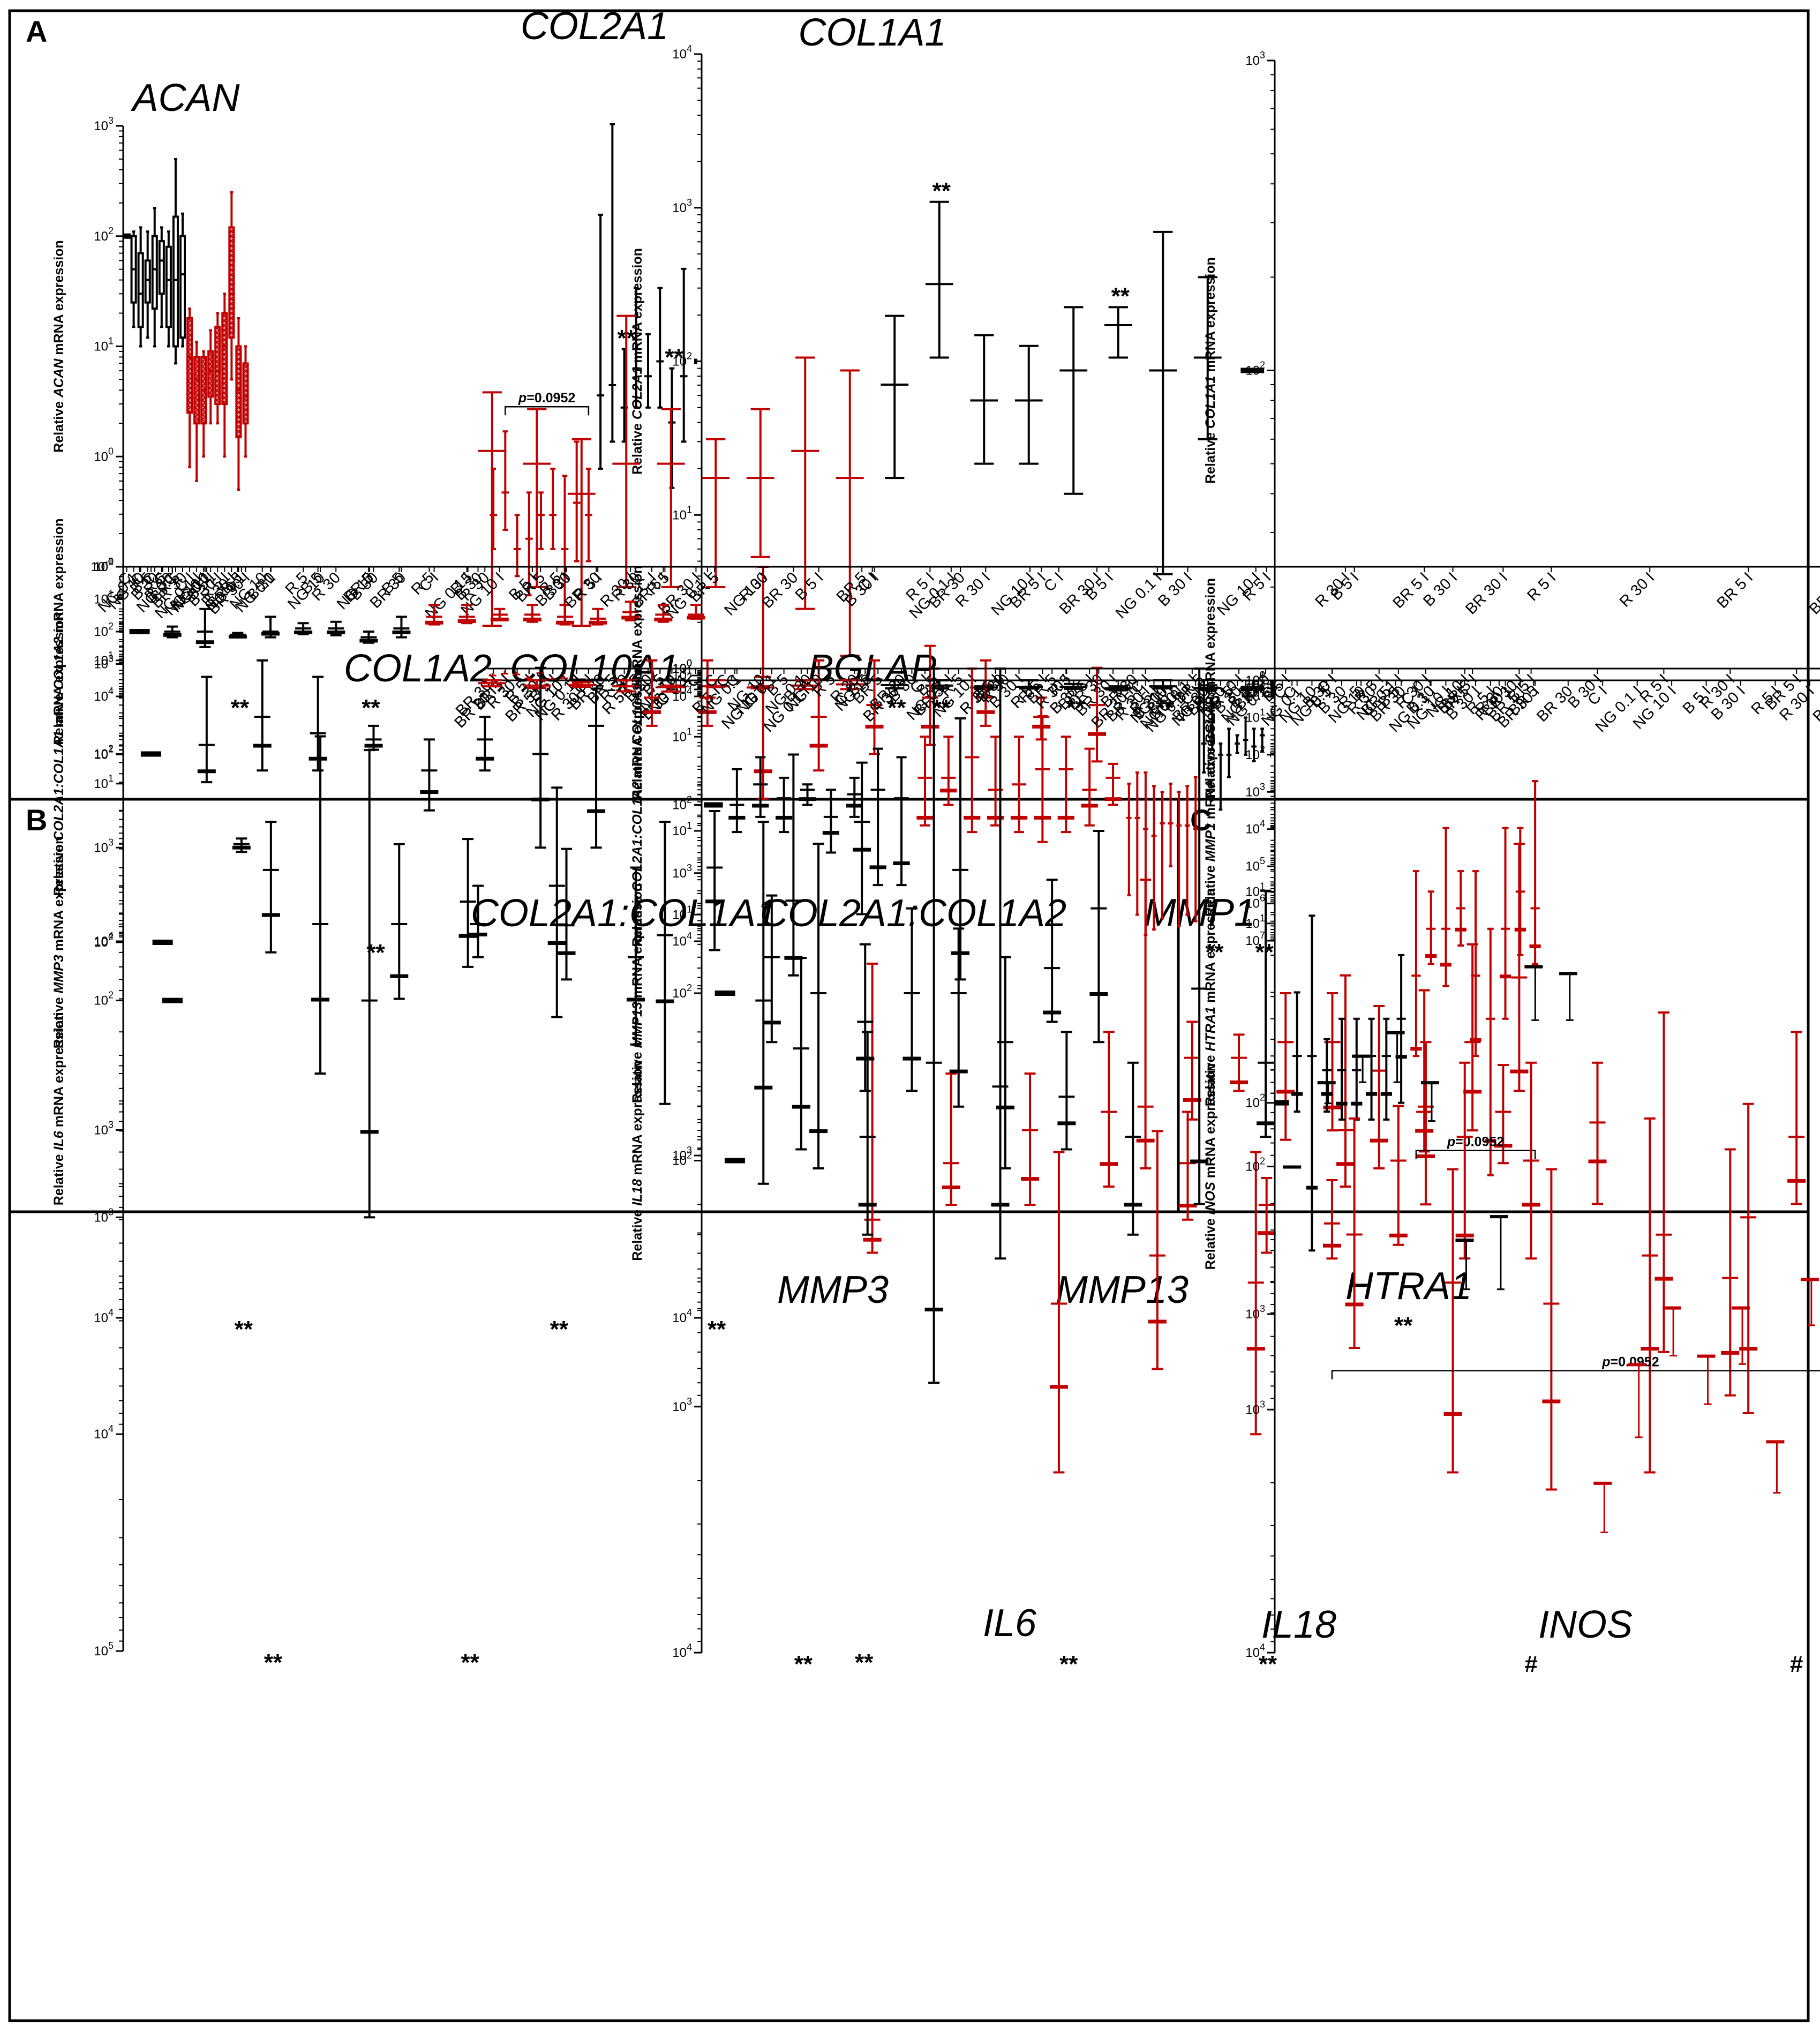 This screenshot has height=2033, width=1820. Describe the element at coordinates (1210, 997) in the screenshot. I see `y-axis-label: Relative HTRA1 mRNA expression` at that location.